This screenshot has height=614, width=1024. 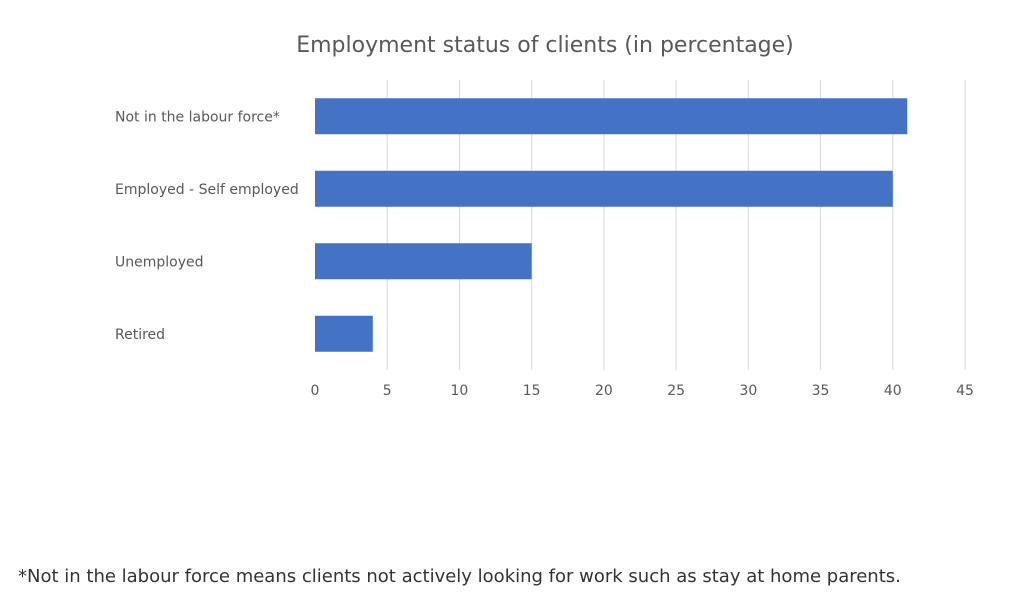 What do you see at coordinates (604, 391) in the screenshot?
I see `x-tick-label: 20` at bounding box center [604, 391].